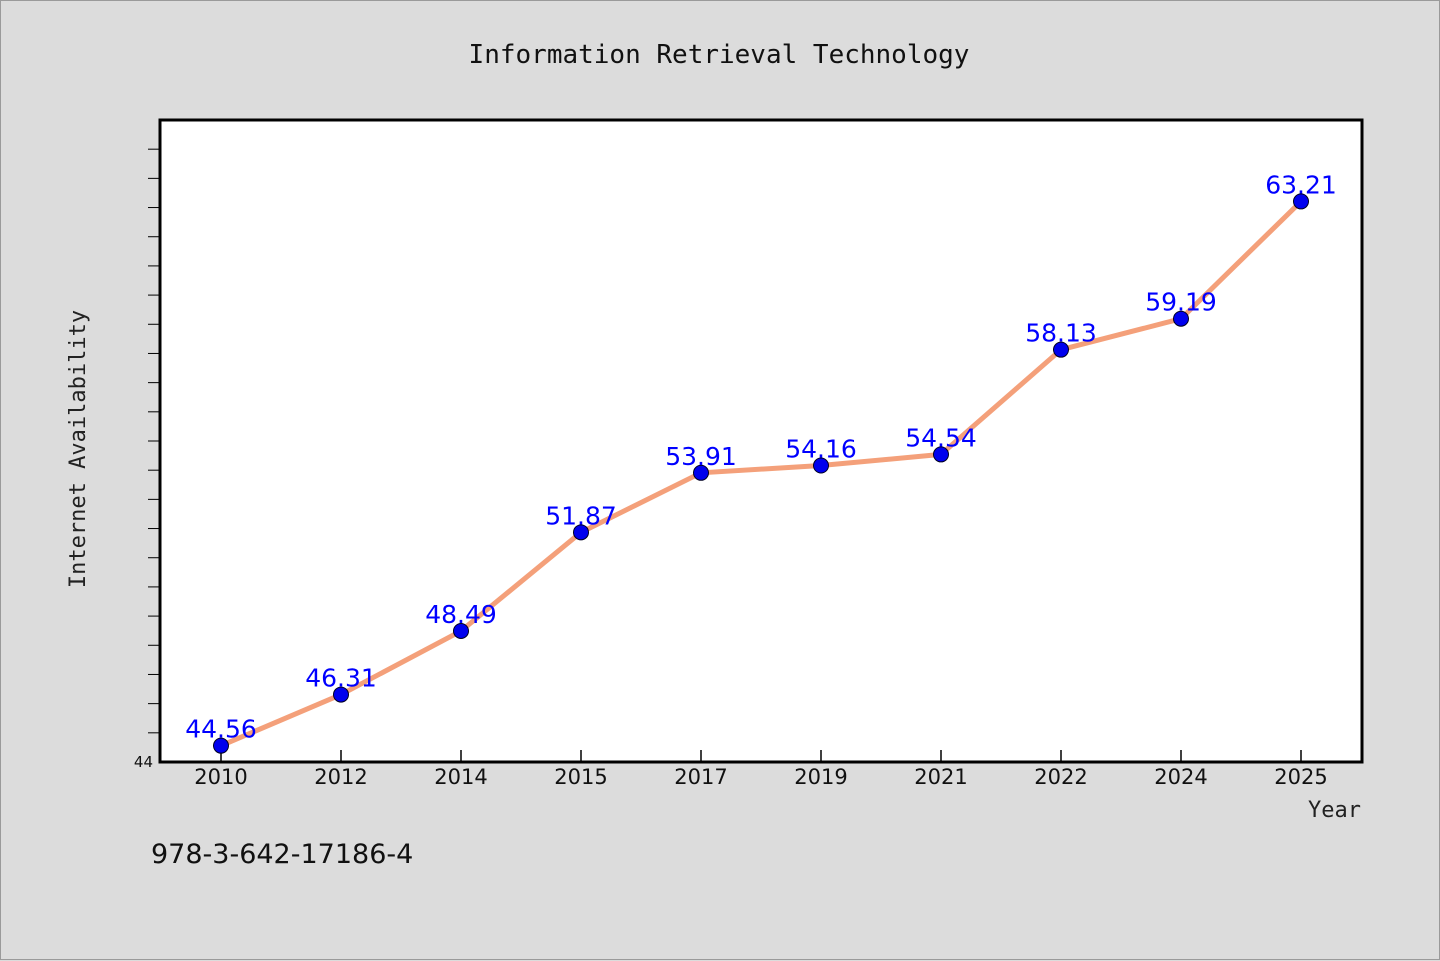  What do you see at coordinates (221, 729) in the screenshot?
I see `data-label: 44.56` at bounding box center [221, 729].